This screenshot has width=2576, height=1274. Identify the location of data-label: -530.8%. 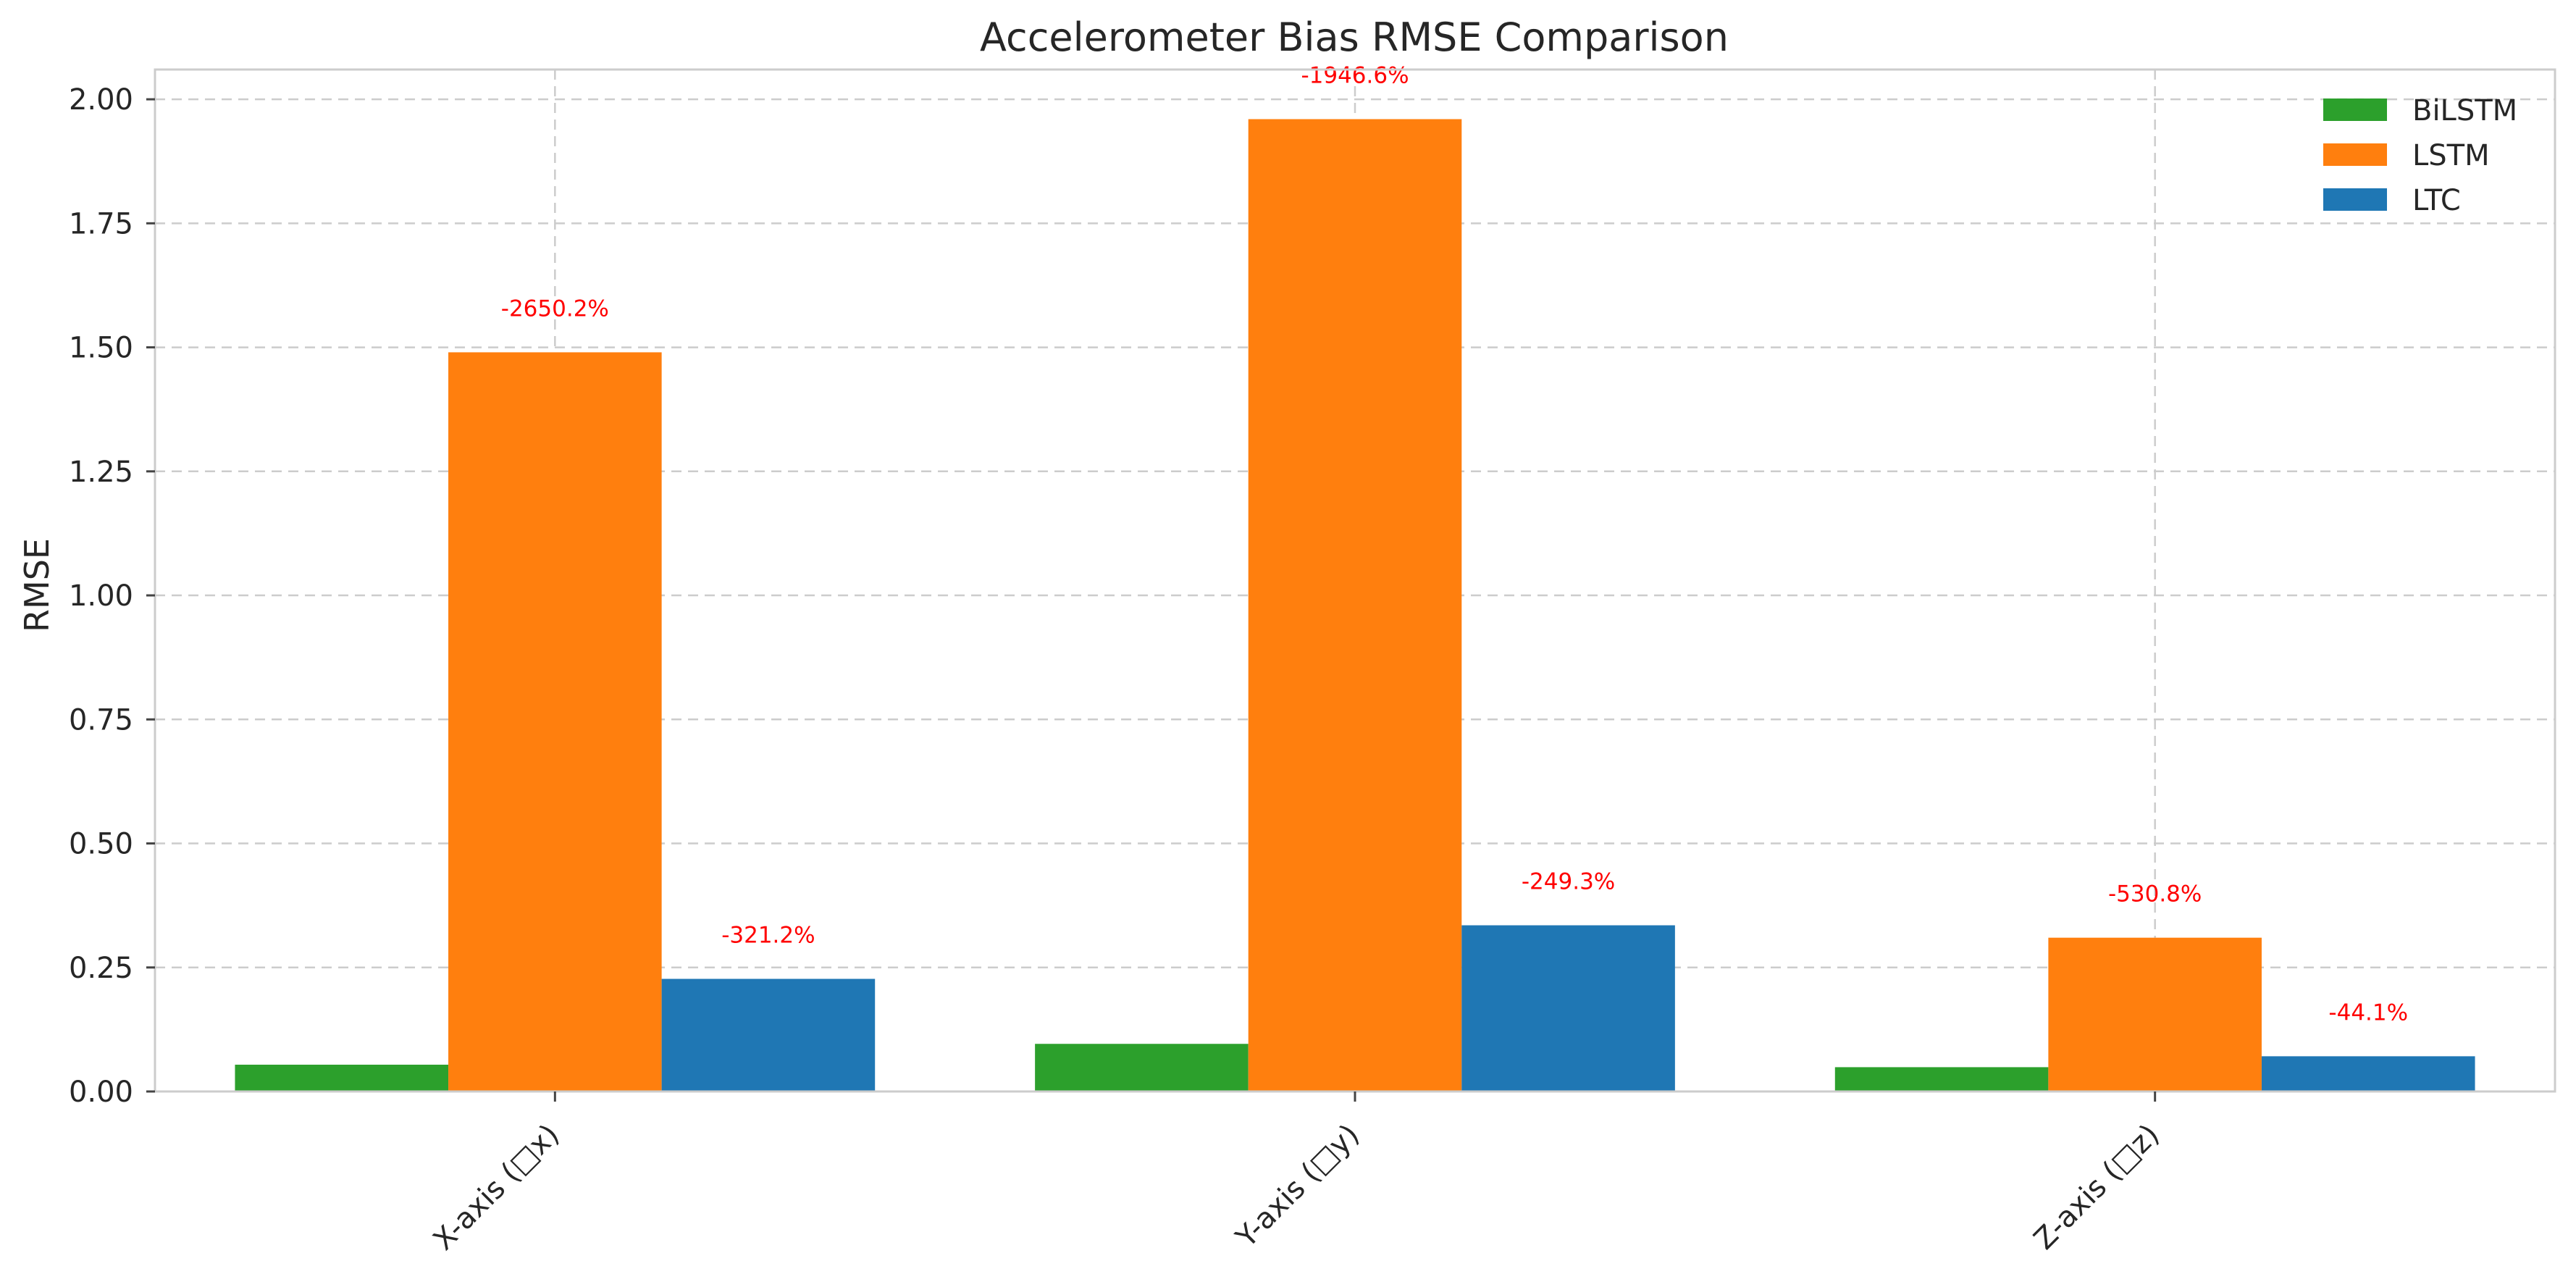
(2155, 895).